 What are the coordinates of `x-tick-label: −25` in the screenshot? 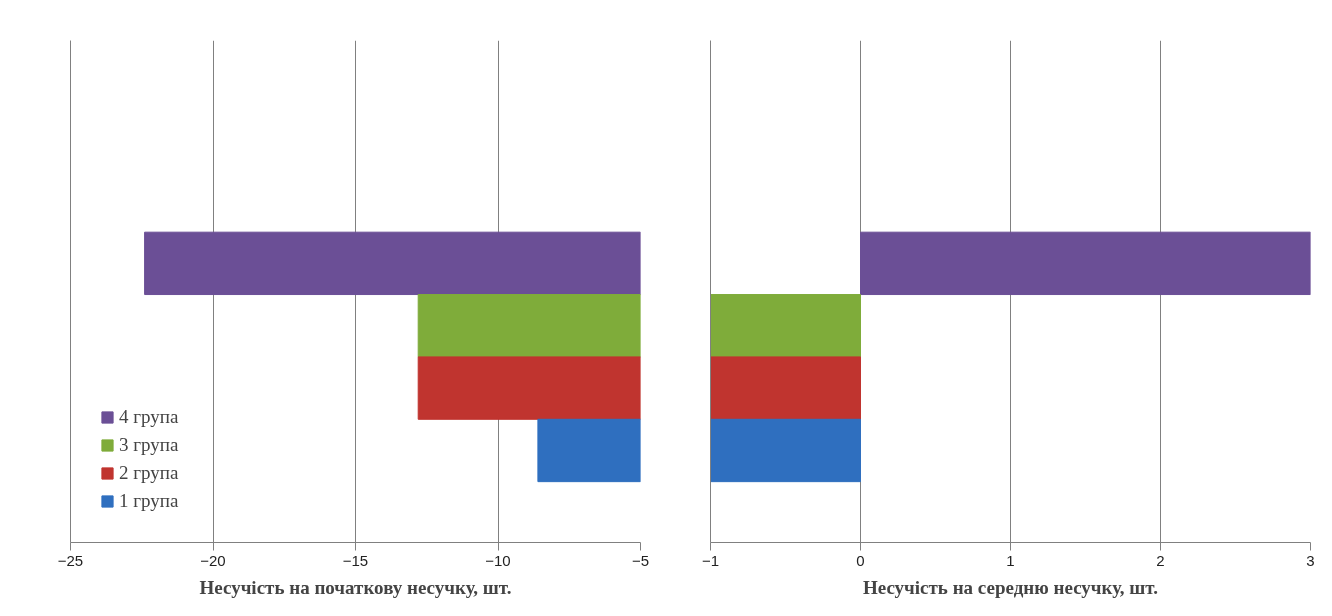 It's located at (70, 560).